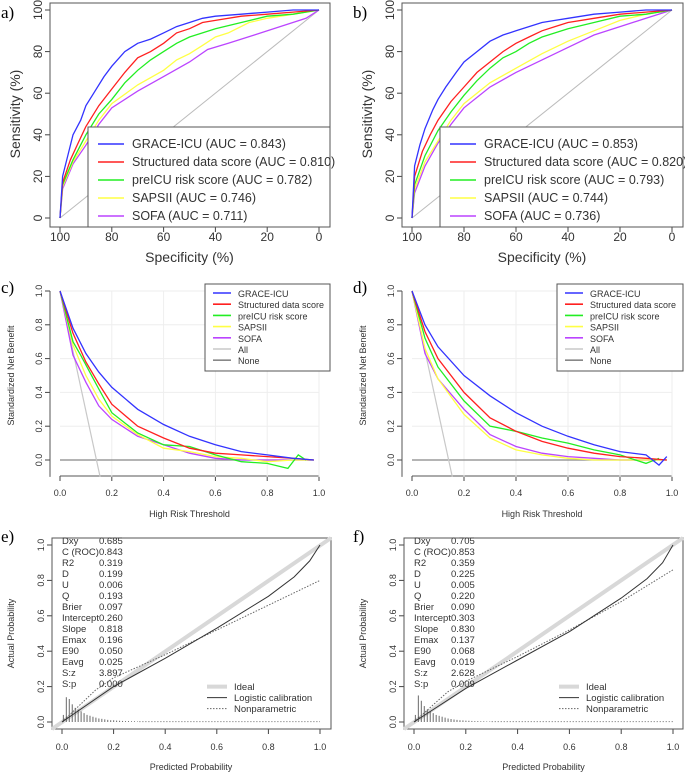  I want to click on legend-label: None, so click(249, 361).